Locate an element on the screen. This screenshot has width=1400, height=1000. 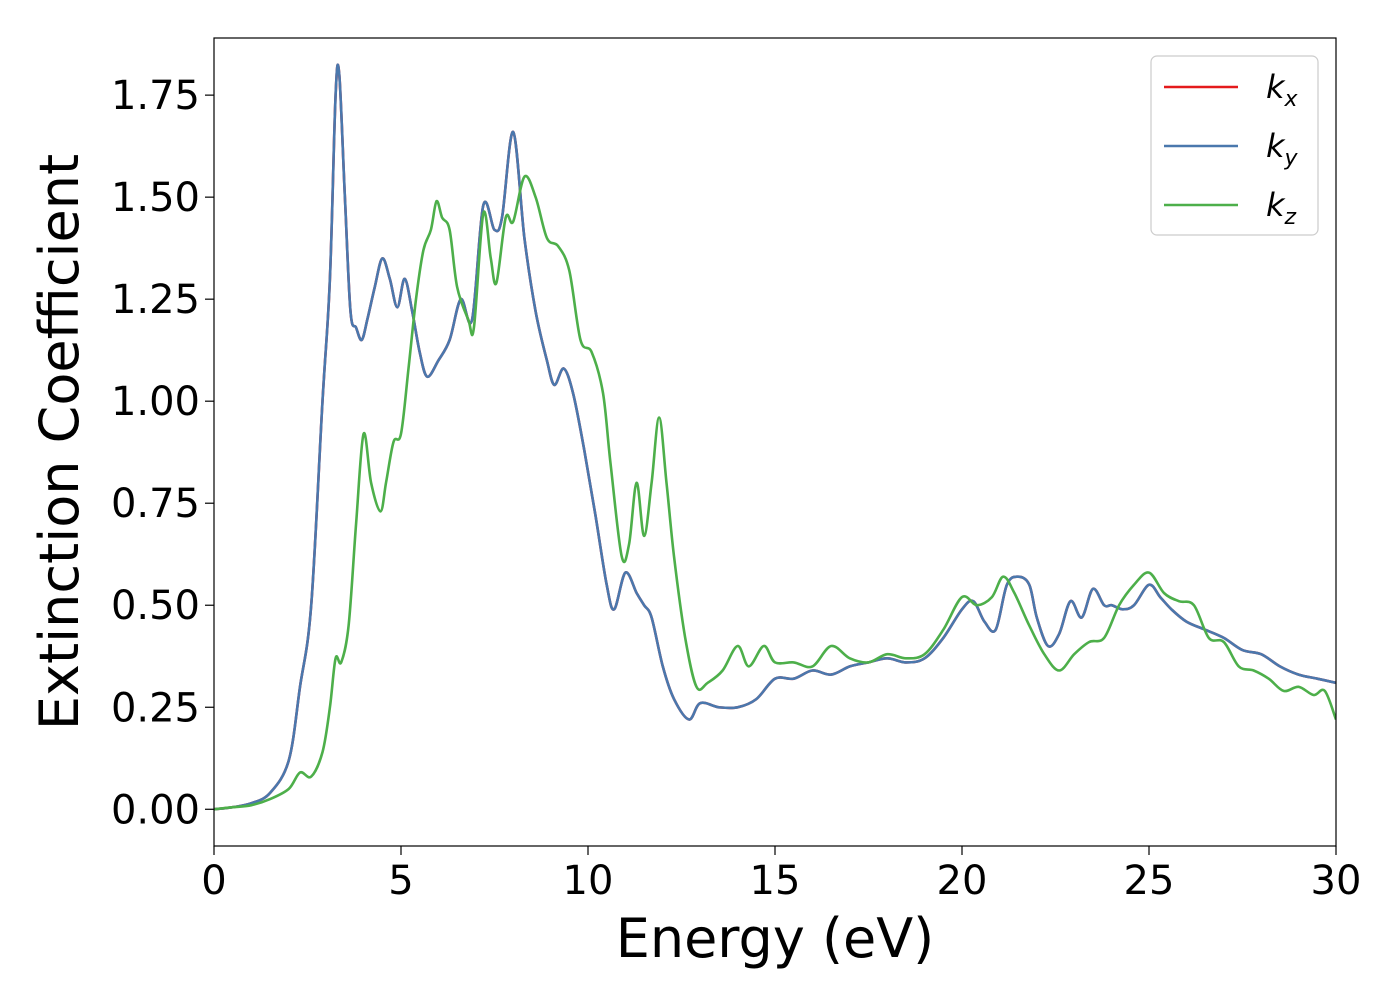
y-tick-label: 1.50 is located at coordinates (155, 198).